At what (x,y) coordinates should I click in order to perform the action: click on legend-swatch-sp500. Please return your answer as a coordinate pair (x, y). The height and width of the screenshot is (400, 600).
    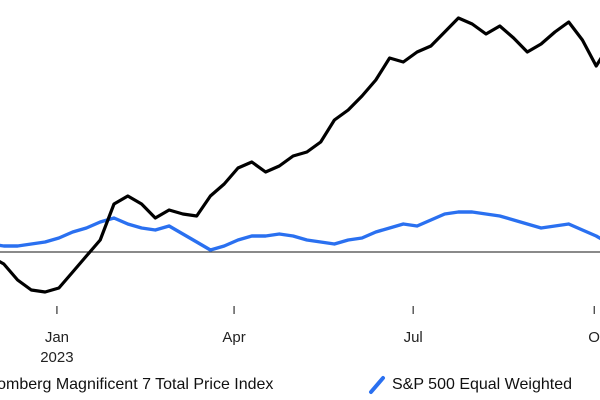
    Looking at the image, I should click on (377, 385).